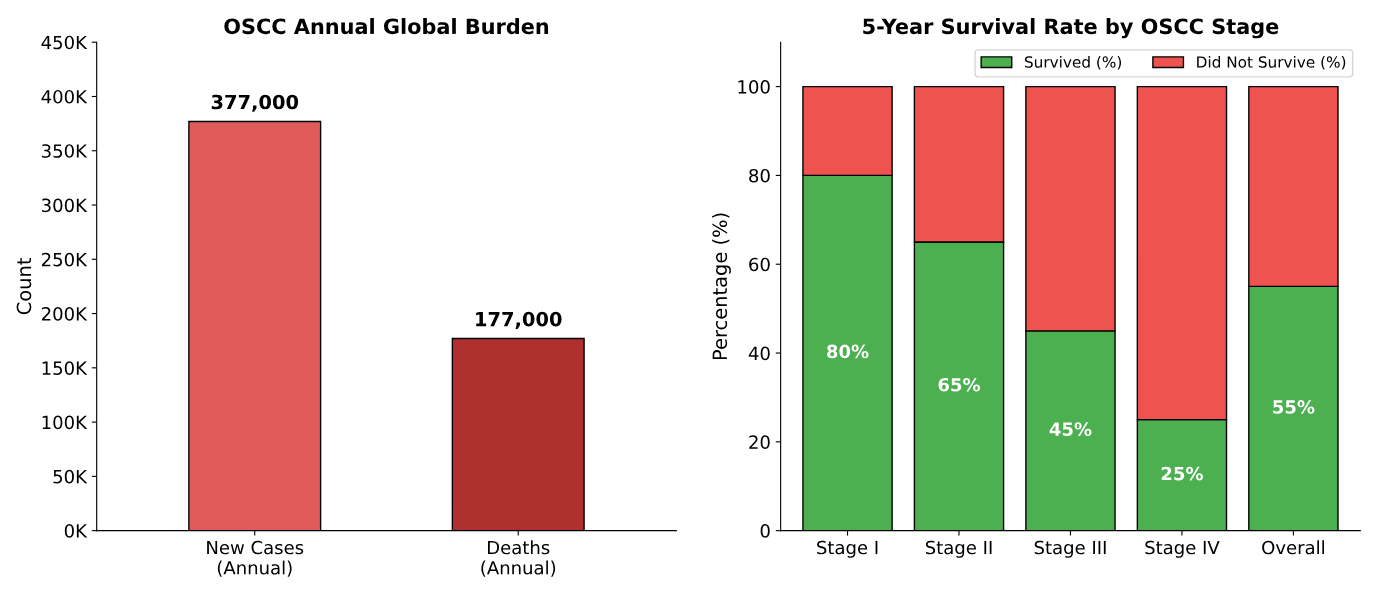 The image size is (1381, 603). Describe the element at coordinates (64, 314) in the screenshot. I see `y-tick-label: 200K` at that location.